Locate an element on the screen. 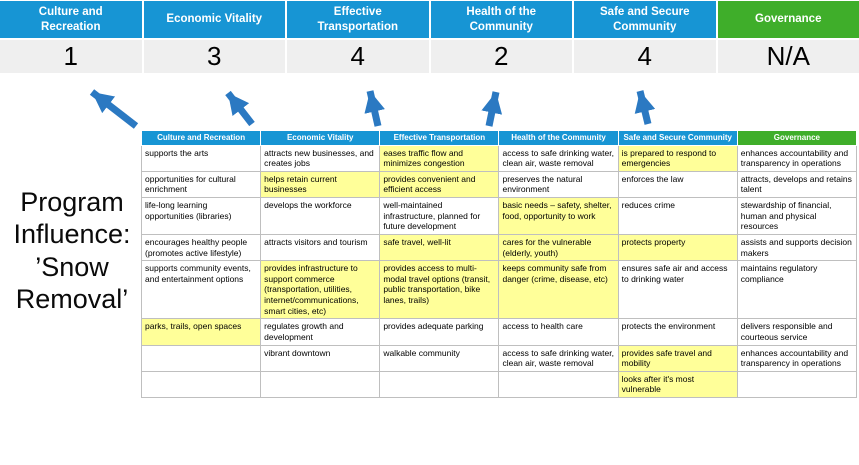 The width and height of the screenshot is (859, 465). matrix-row-7: looks after it's most vulnerable is located at coordinates (499, 384).